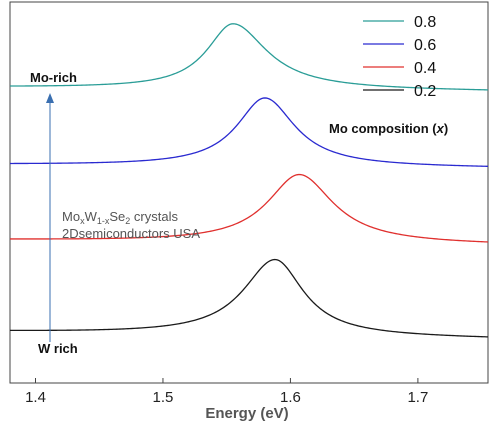  I want to click on x-axis-title: Energy (eV), so click(246, 413).